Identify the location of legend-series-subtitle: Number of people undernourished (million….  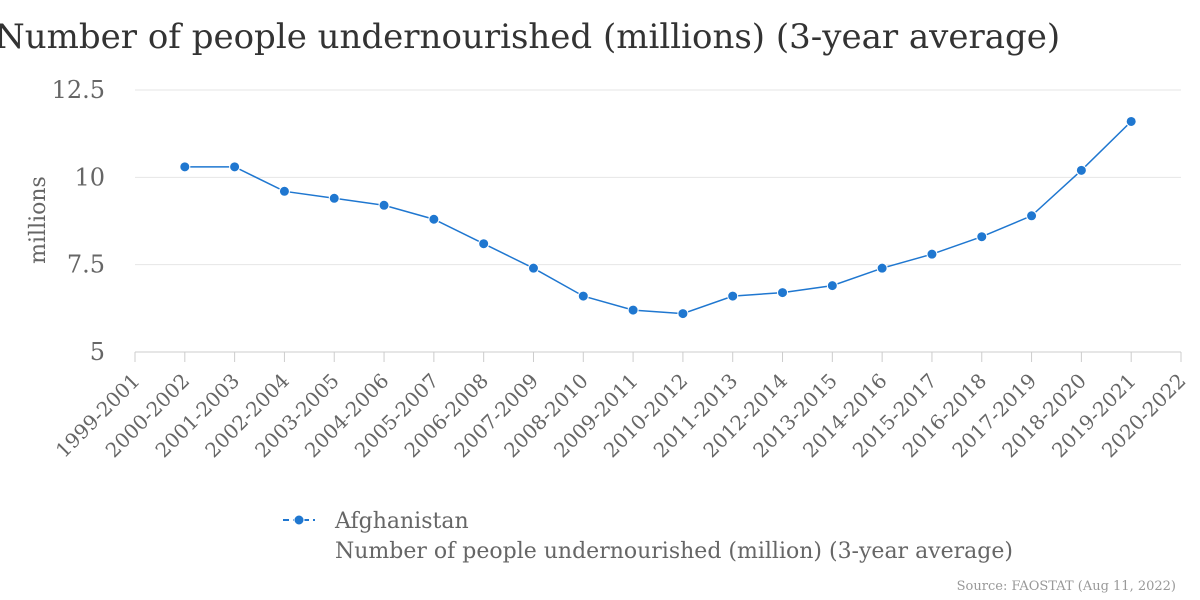
(674, 551).